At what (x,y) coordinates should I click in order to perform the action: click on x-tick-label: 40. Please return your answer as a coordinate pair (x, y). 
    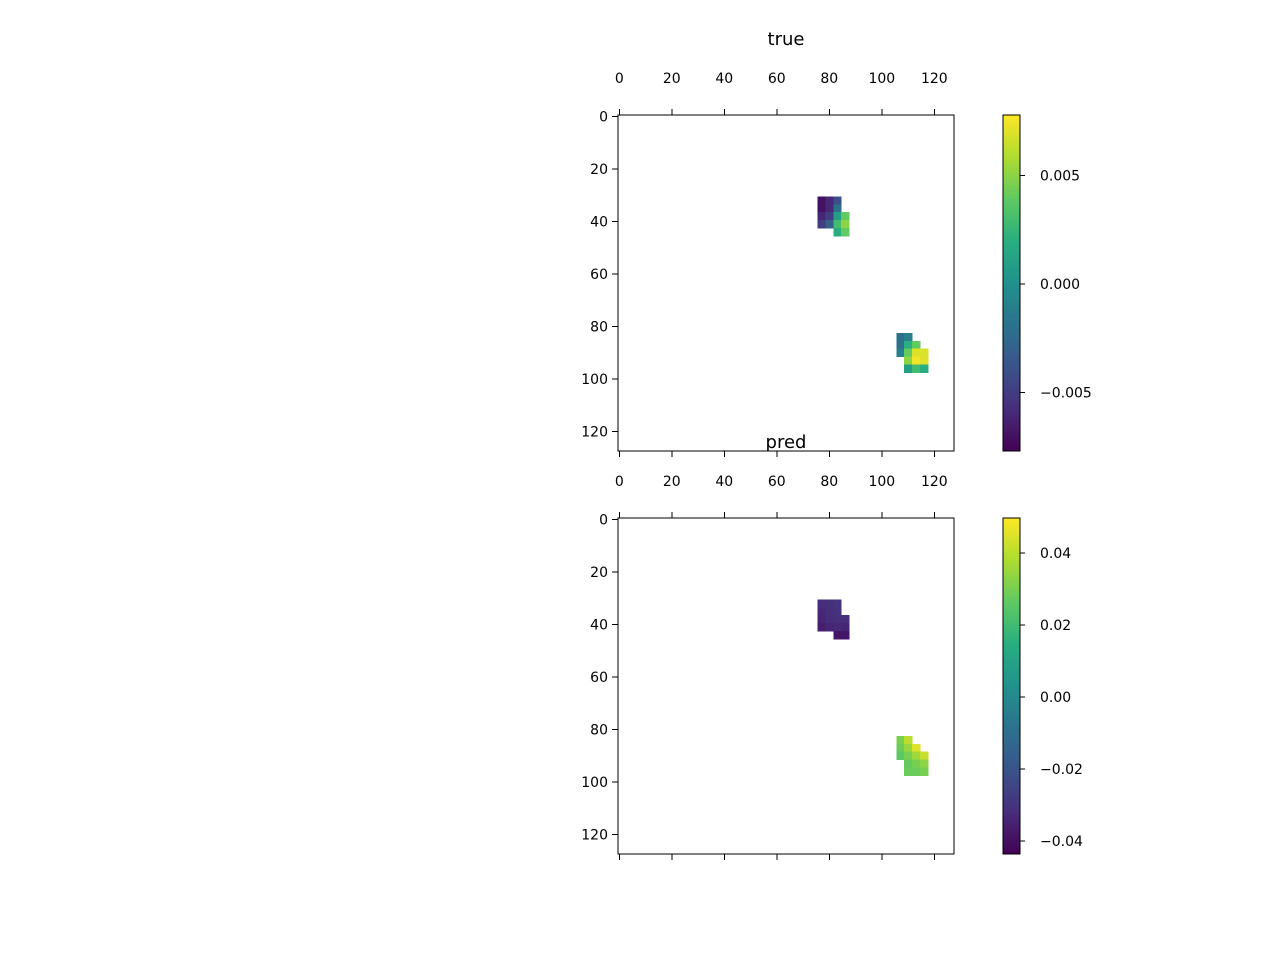
    Looking at the image, I should click on (724, 482).